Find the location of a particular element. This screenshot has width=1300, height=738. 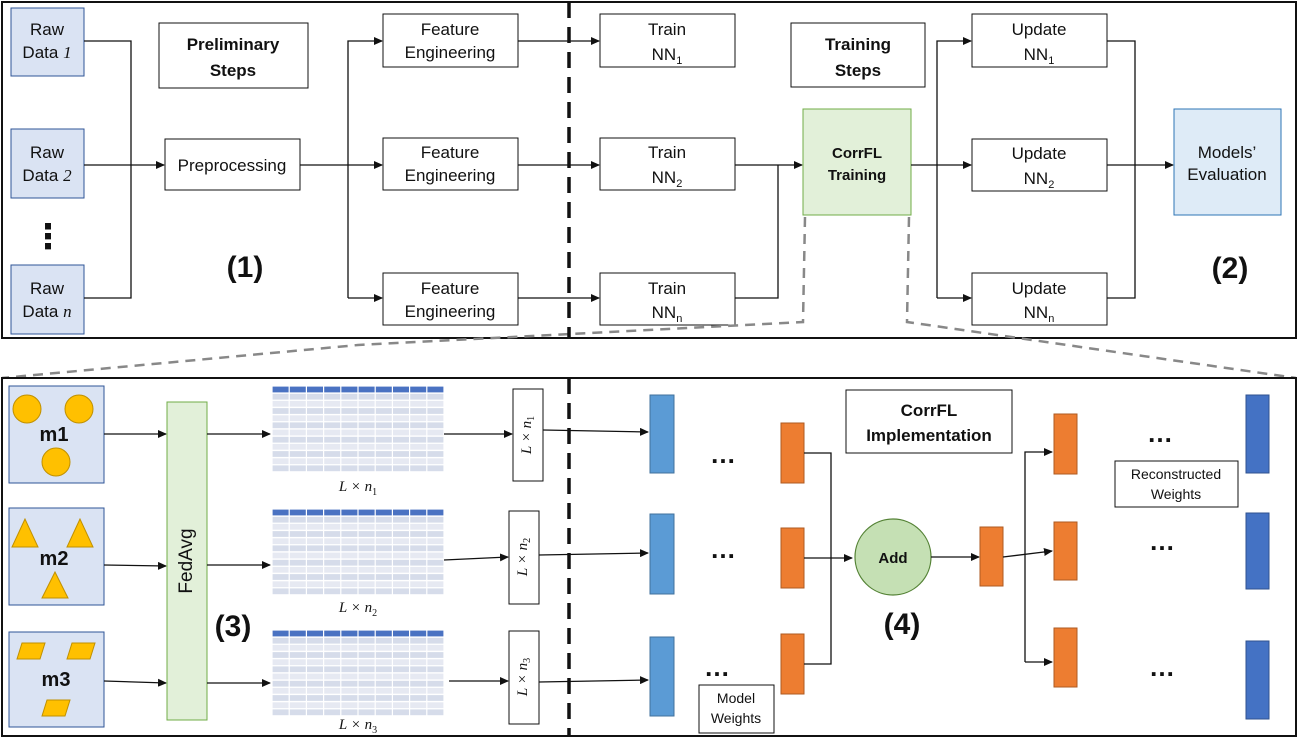

shape-box-1: L × n1 is located at coordinates (528, 435).